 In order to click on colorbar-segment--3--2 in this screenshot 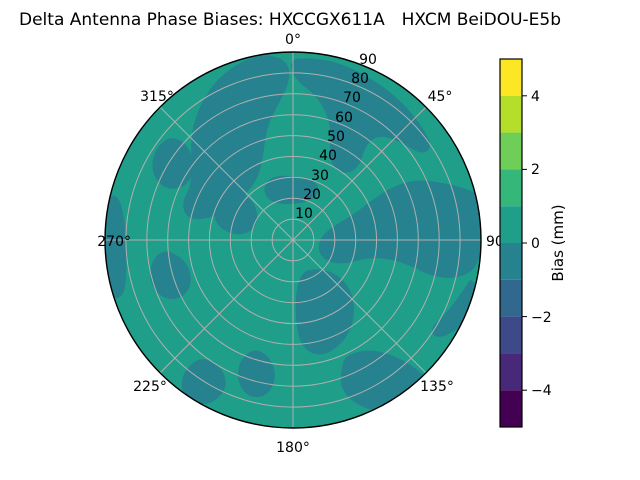, I will do `click(511, 335)`.